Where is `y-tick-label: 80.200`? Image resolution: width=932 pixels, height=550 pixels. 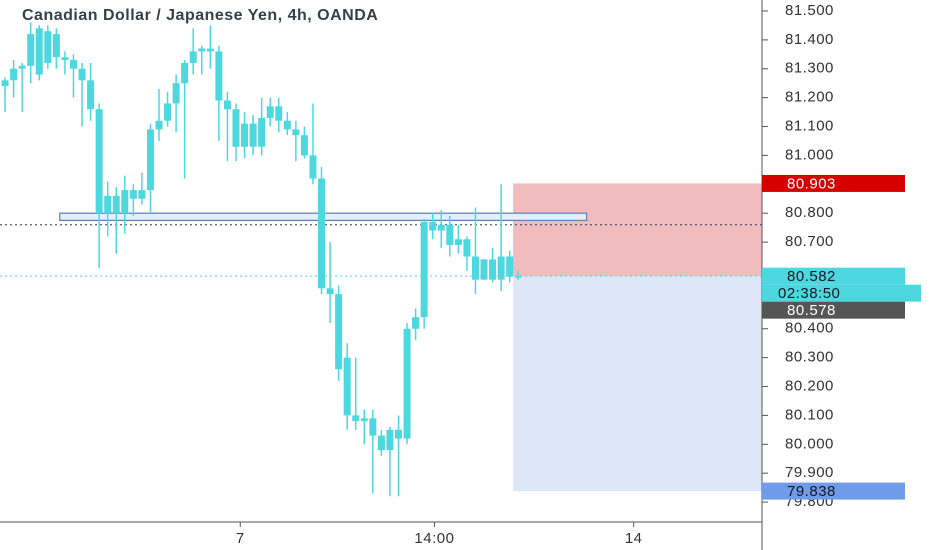 y-tick-label: 80.200 is located at coordinates (809, 385).